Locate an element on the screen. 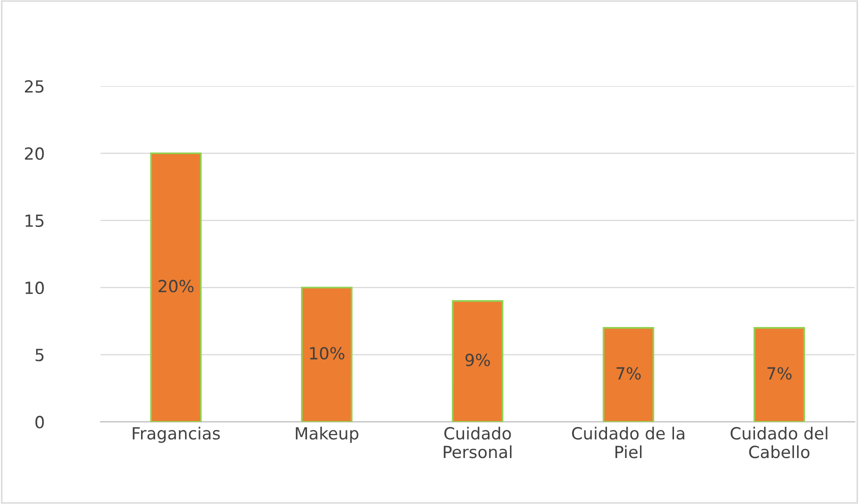 Image resolution: width=859 pixels, height=504 pixels. data-label: 10% is located at coordinates (327, 353).